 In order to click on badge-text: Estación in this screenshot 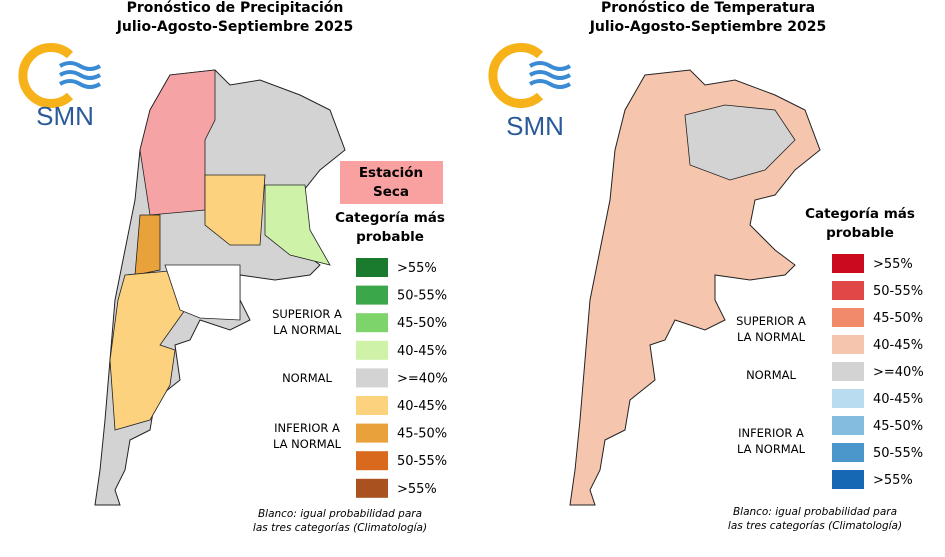, I will do `click(391, 173)`.